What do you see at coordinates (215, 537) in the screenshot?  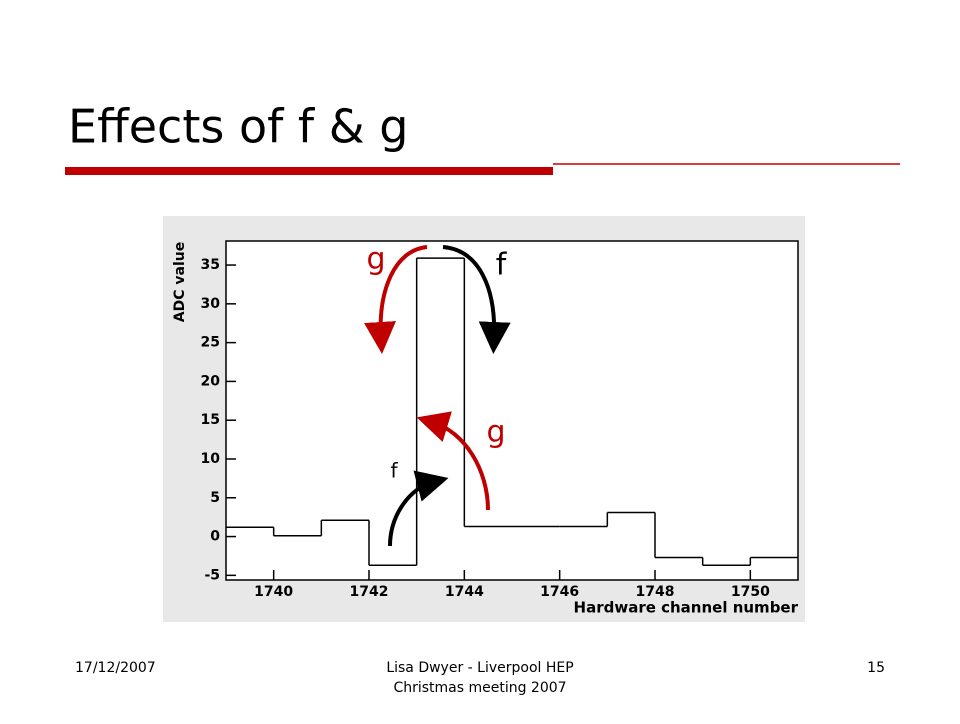 I see `y-tick-label: 0` at bounding box center [215, 537].